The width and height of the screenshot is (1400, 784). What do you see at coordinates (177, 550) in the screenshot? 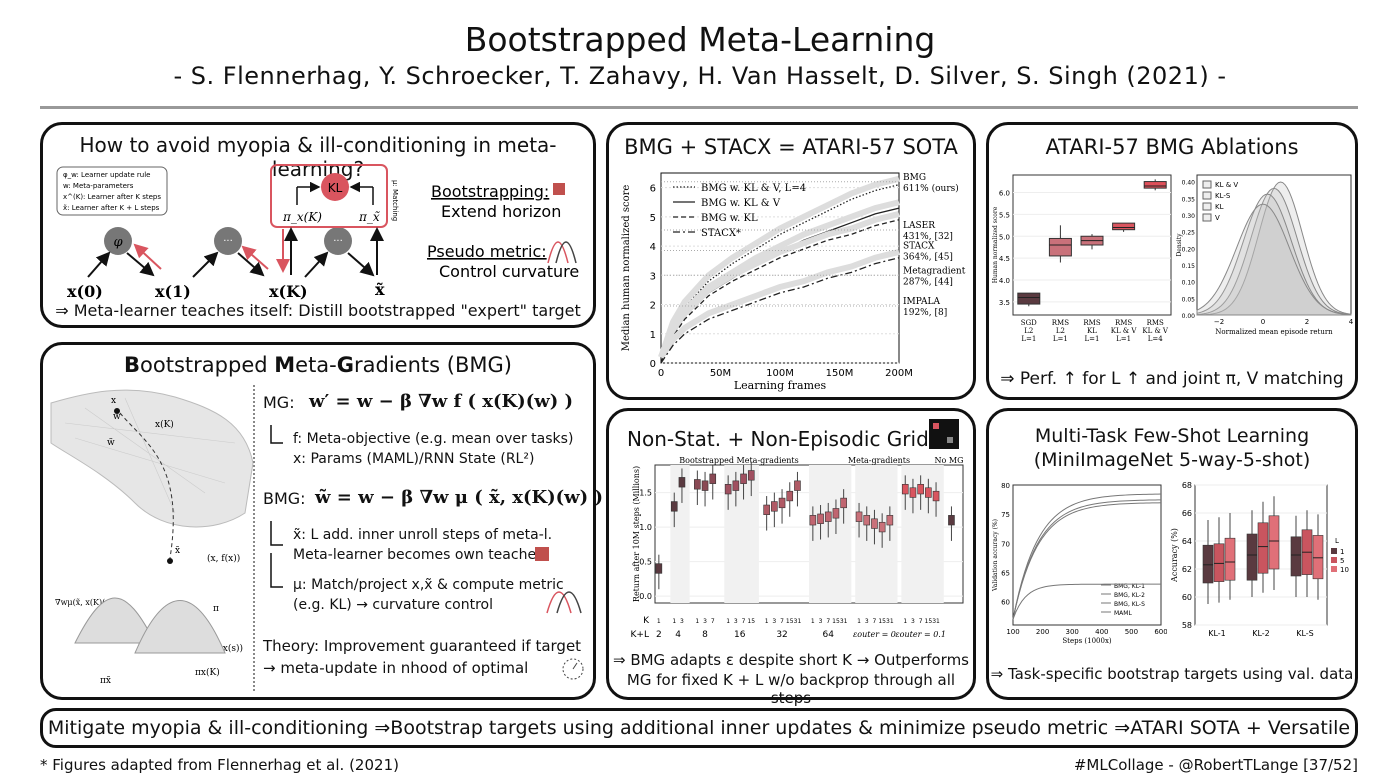
I see `svg-text: x̃` at bounding box center [177, 550].